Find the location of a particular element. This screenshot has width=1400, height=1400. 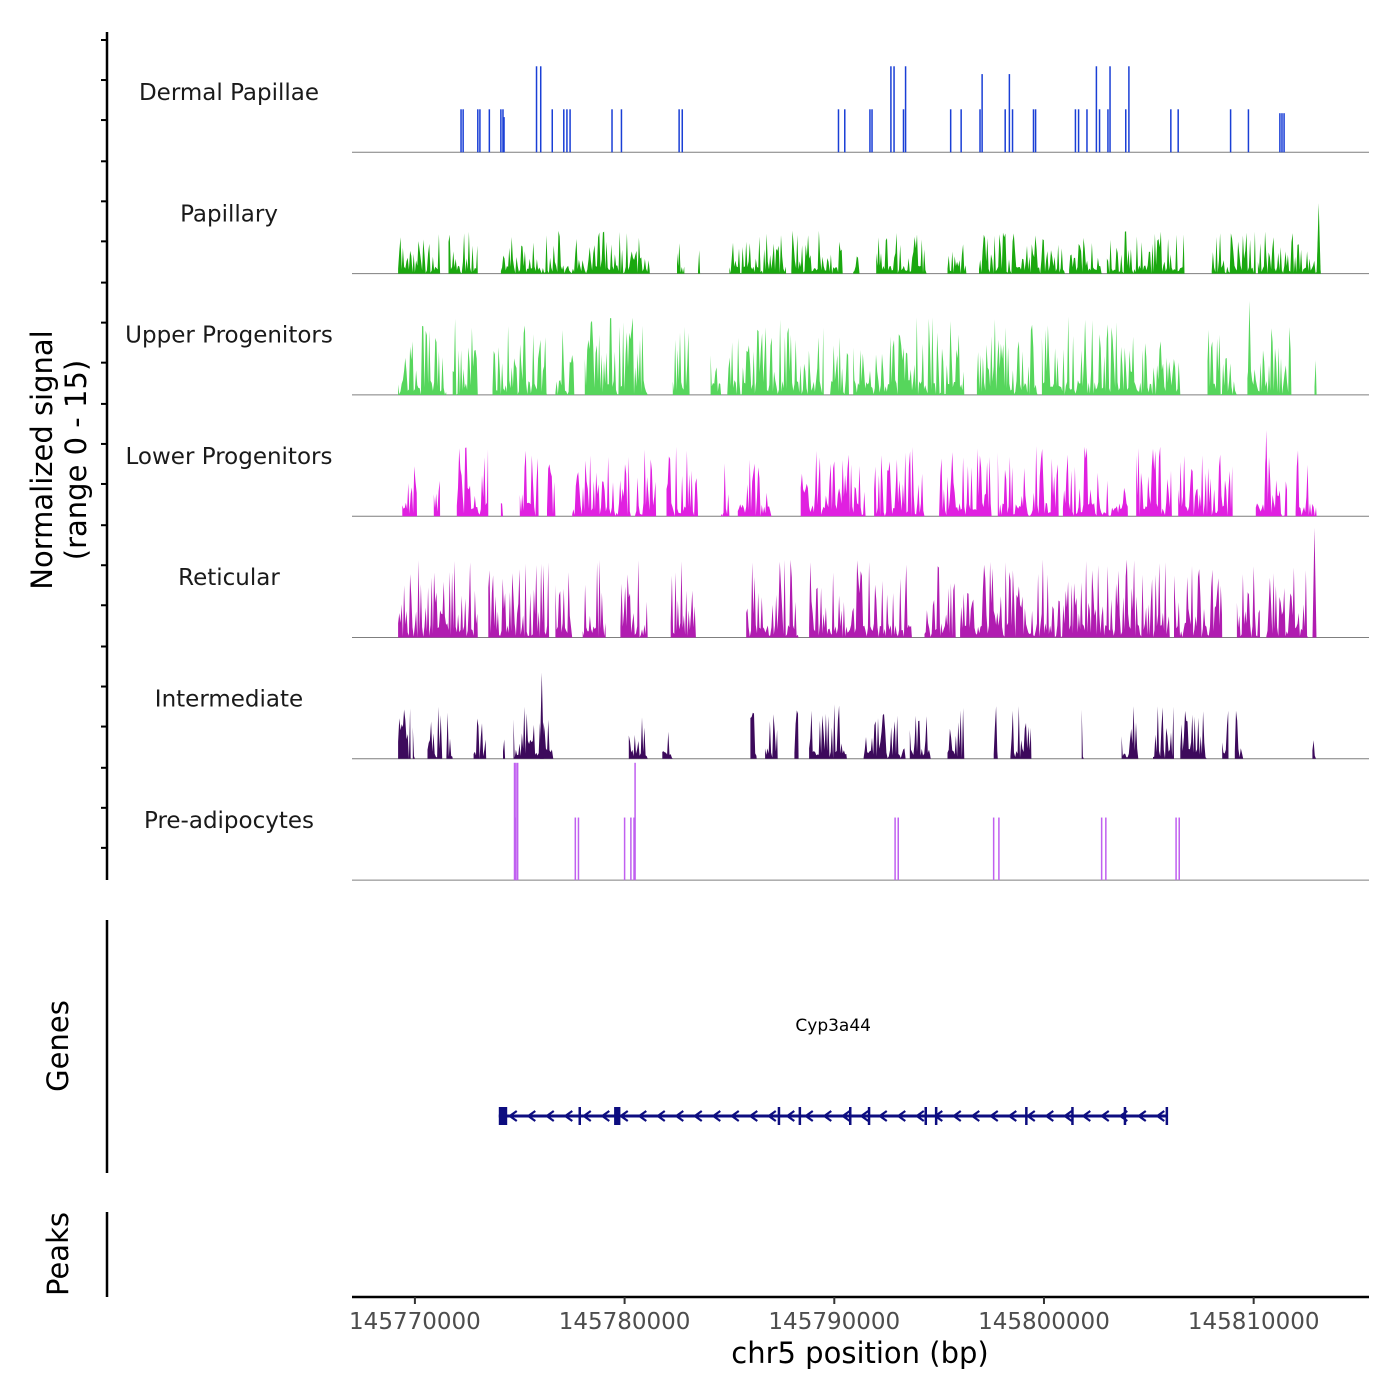

x-tick-label: 145800000 is located at coordinates (1044, 1322).